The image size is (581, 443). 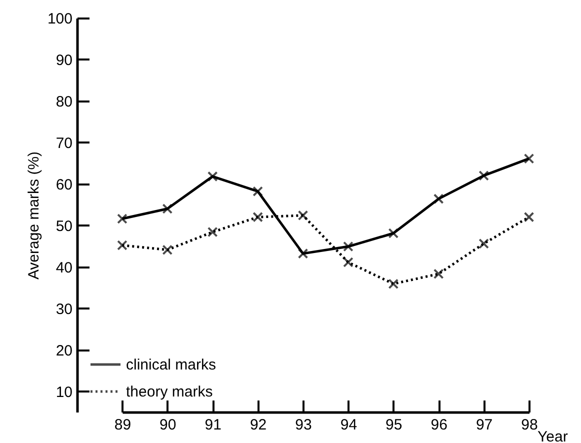 I want to click on y-tick-label: 80, so click(x=64, y=101).